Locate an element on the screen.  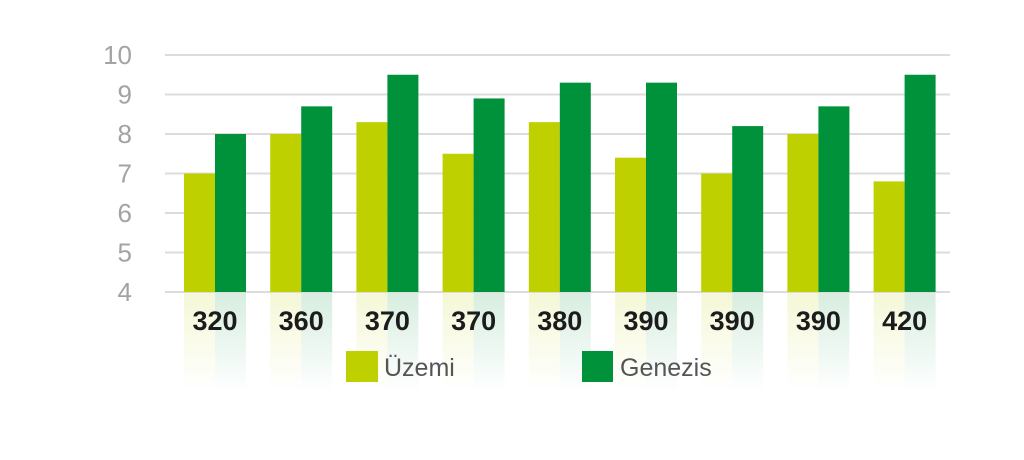
x-axis-ticks: 320 360 370 370 380 390 390 390 420 is located at coordinates (559, 321).